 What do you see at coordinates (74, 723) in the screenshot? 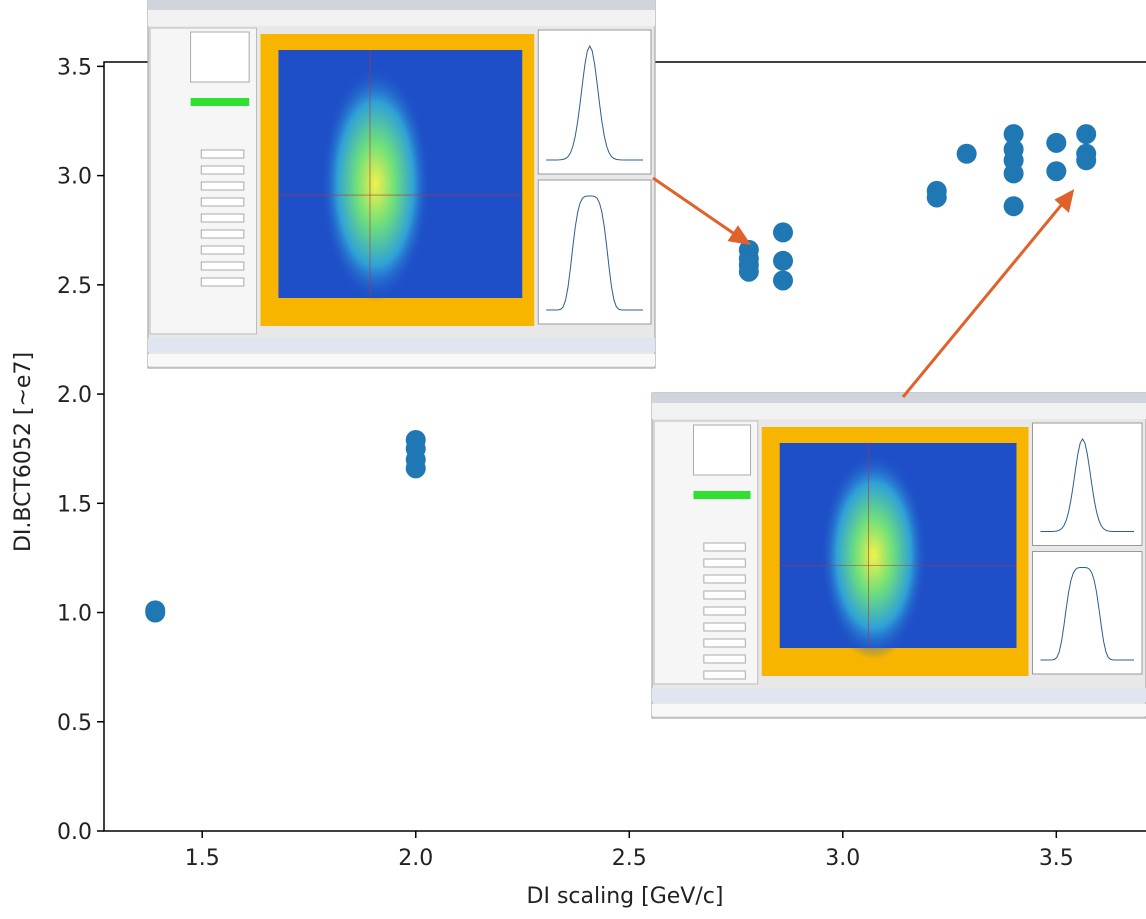
I see `y-tick-label: 0.5` at bounding box center [74, 723].